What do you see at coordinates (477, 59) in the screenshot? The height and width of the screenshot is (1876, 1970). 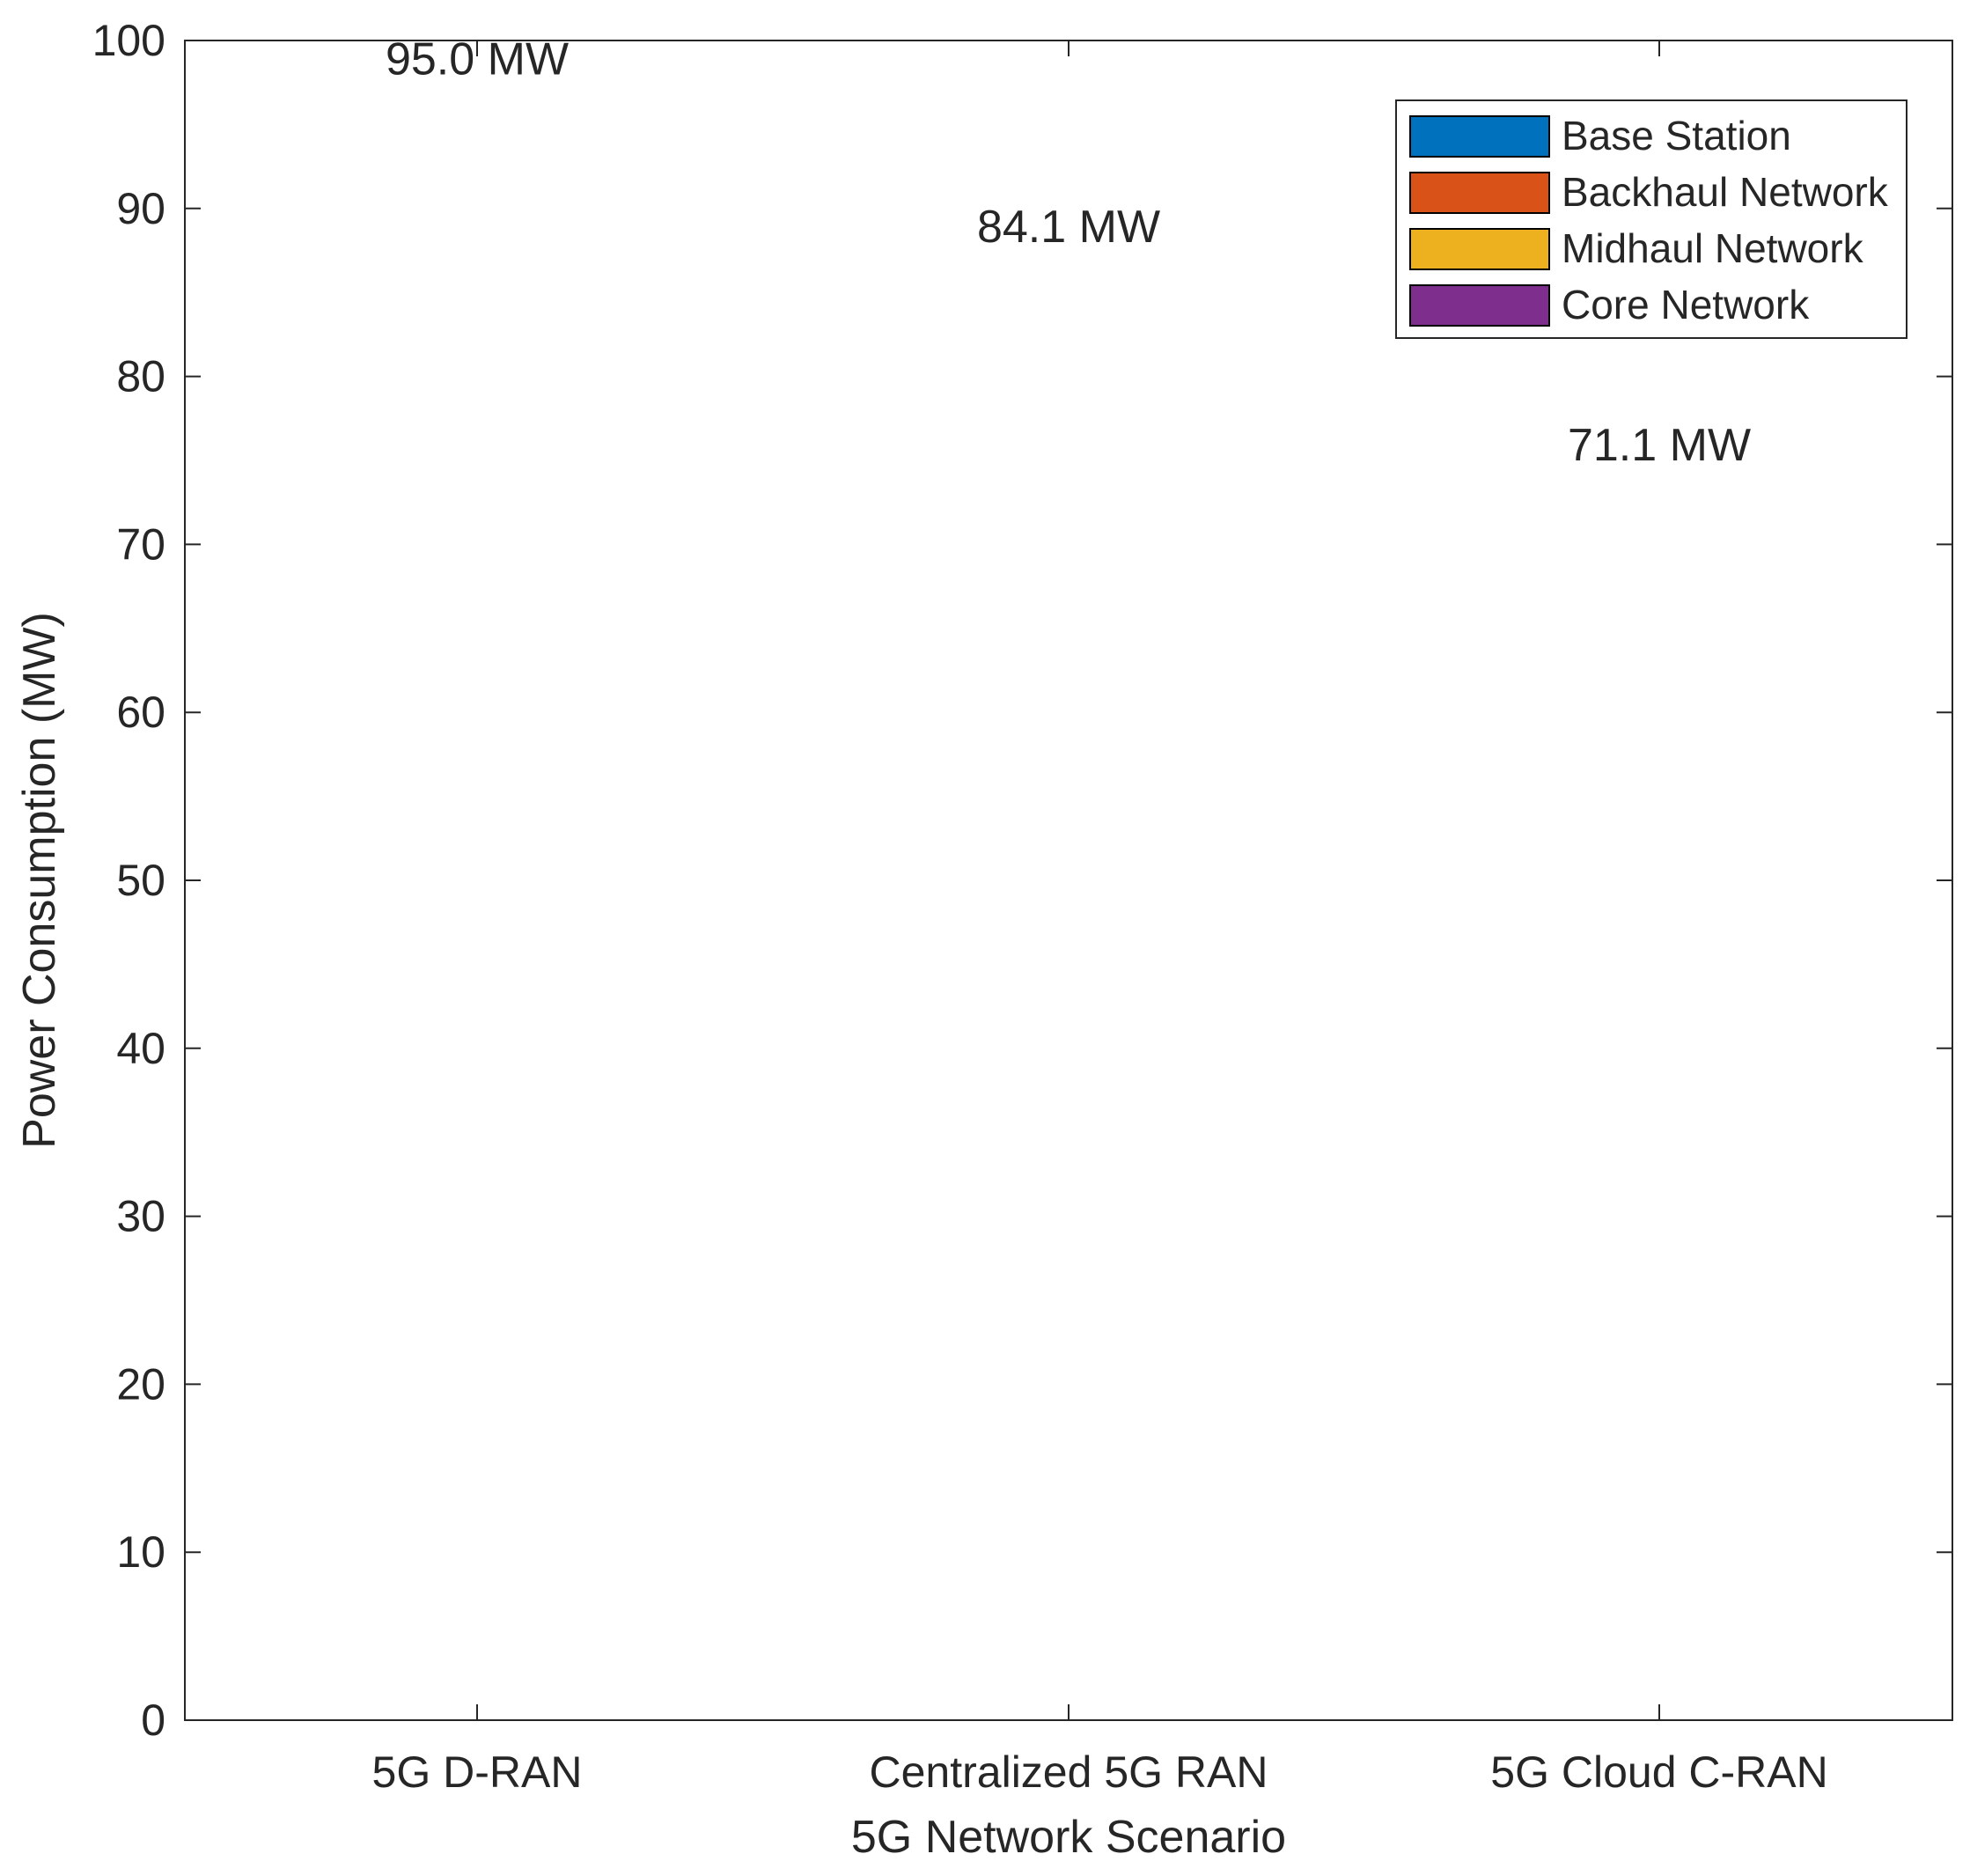 I see `total-label: 95.0 MW` at bounding box center [477, 59].